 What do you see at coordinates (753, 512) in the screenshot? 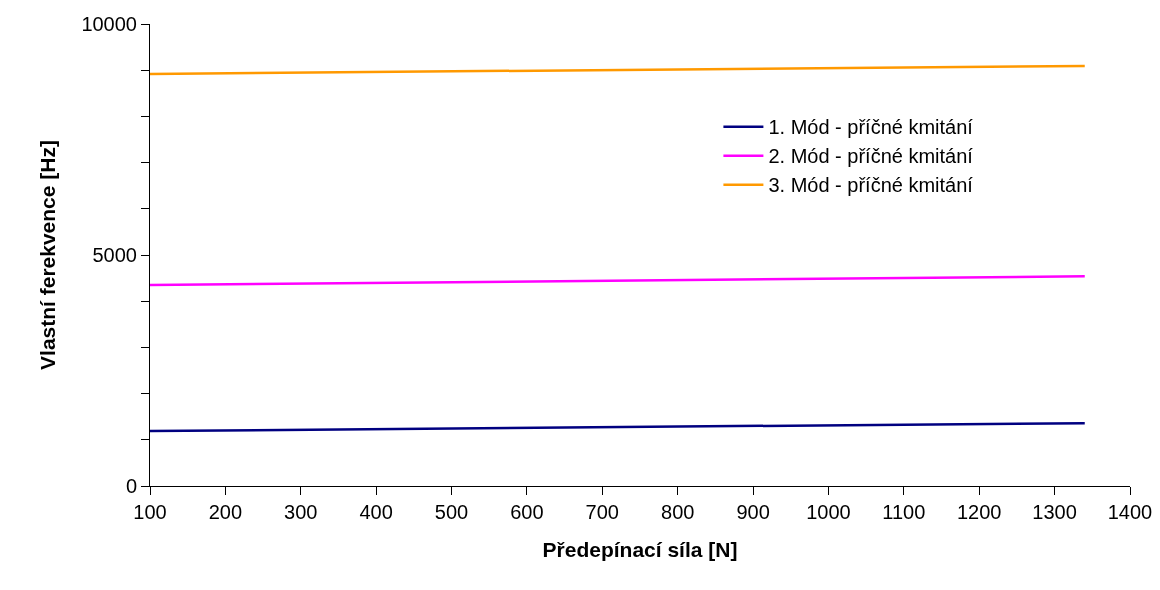
I see `x-tick-label: 900` at bounding box center [753, 512].